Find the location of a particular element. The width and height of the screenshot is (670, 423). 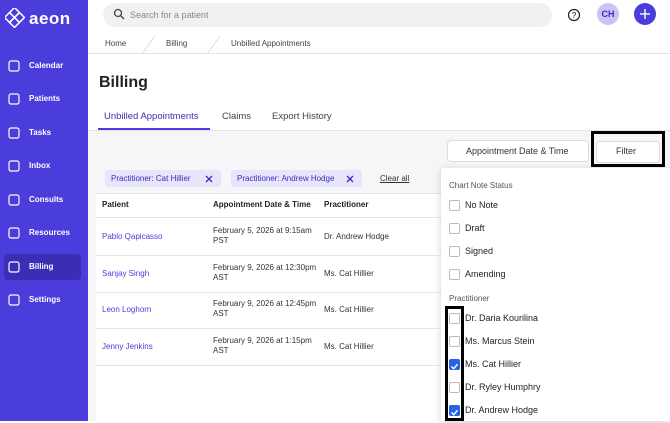

practitioner: Dr. Andrew Hodge is located at coordinates (356, 236).